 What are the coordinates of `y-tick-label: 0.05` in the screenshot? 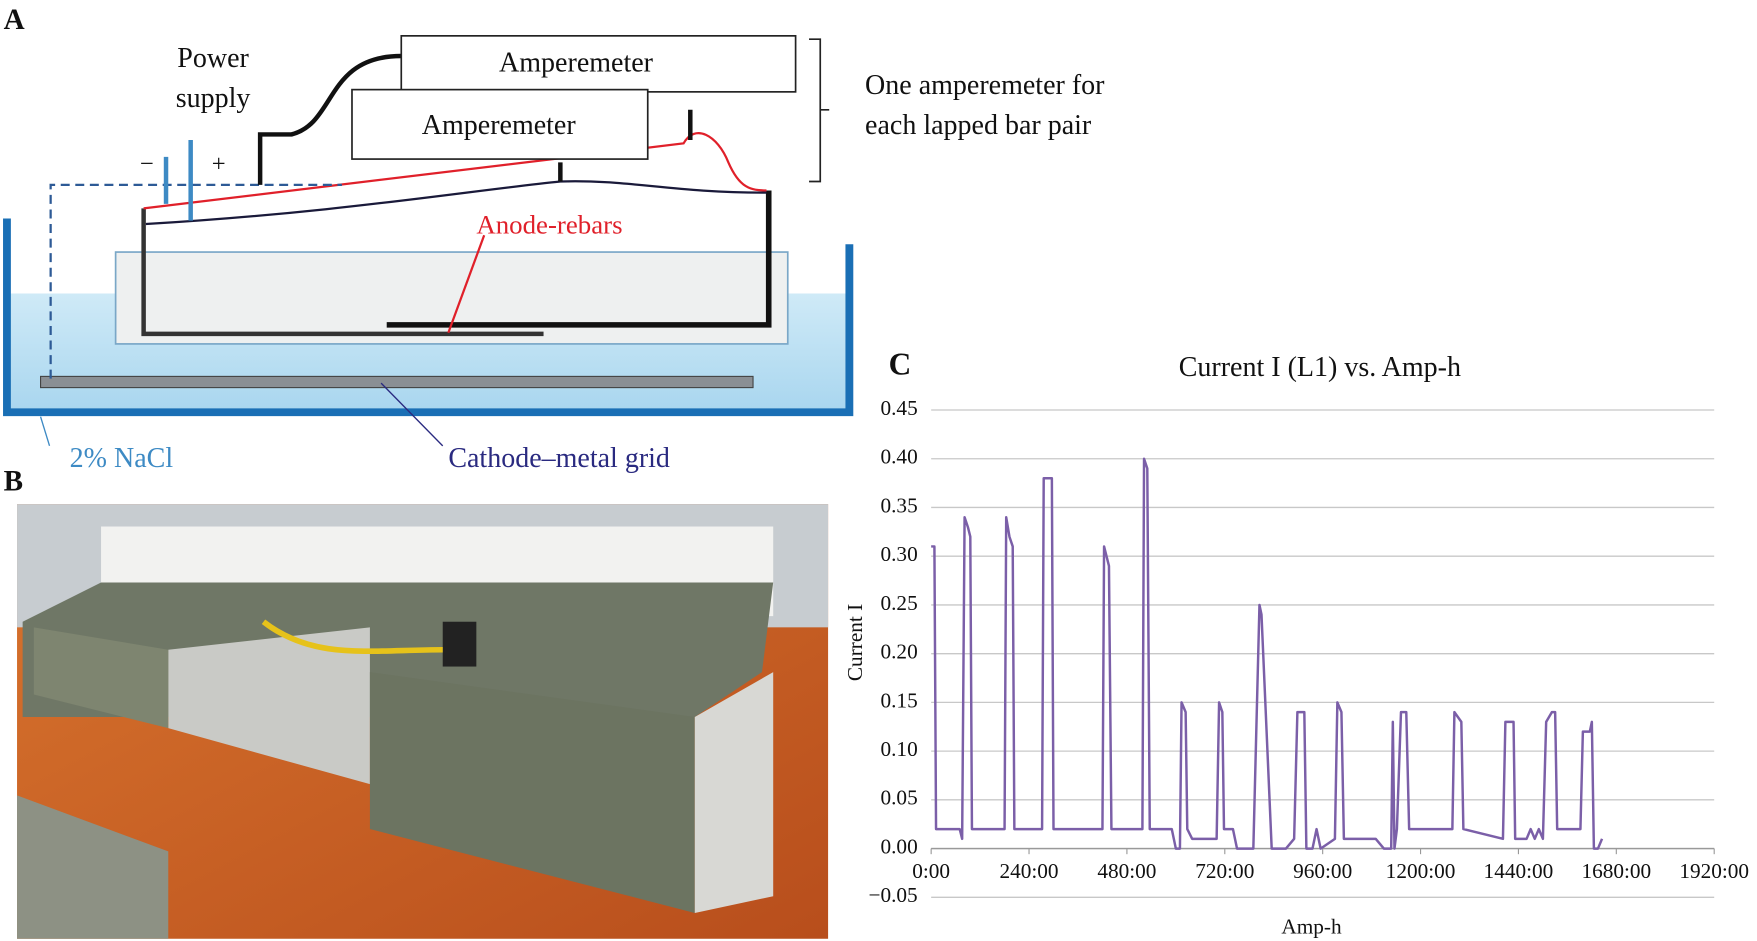 It's located at (898, 798).